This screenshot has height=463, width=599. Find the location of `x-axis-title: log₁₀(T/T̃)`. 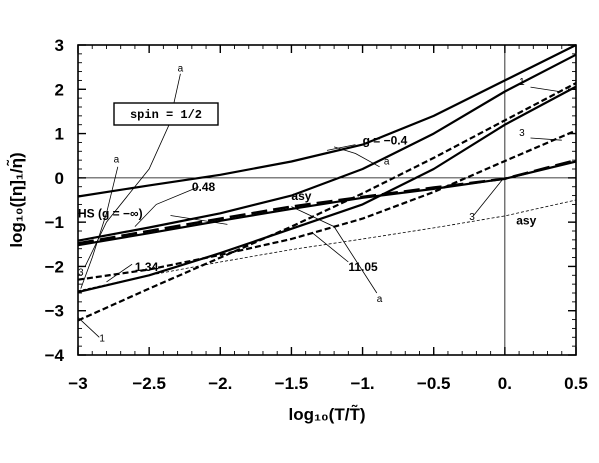

x-axis-title: log₁₀(T/T̃) is located at coordinates (327, 414).